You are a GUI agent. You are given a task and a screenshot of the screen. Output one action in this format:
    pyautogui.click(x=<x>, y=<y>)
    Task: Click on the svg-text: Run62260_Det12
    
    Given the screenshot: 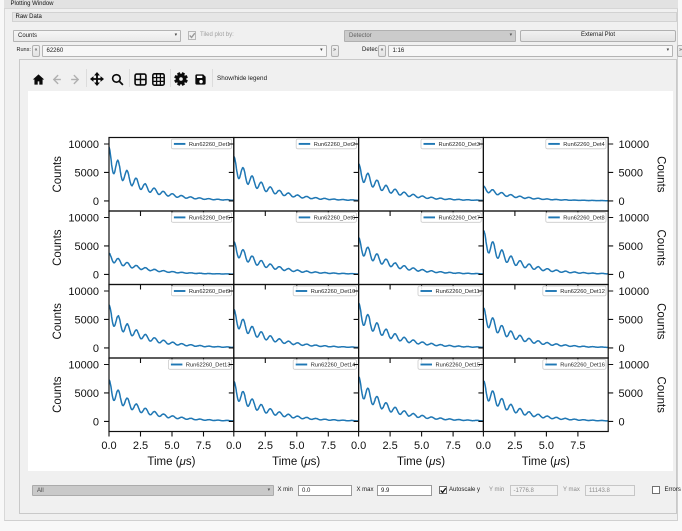 What is the action you would take?
    pyautogui.click(x=582, y=292)
    